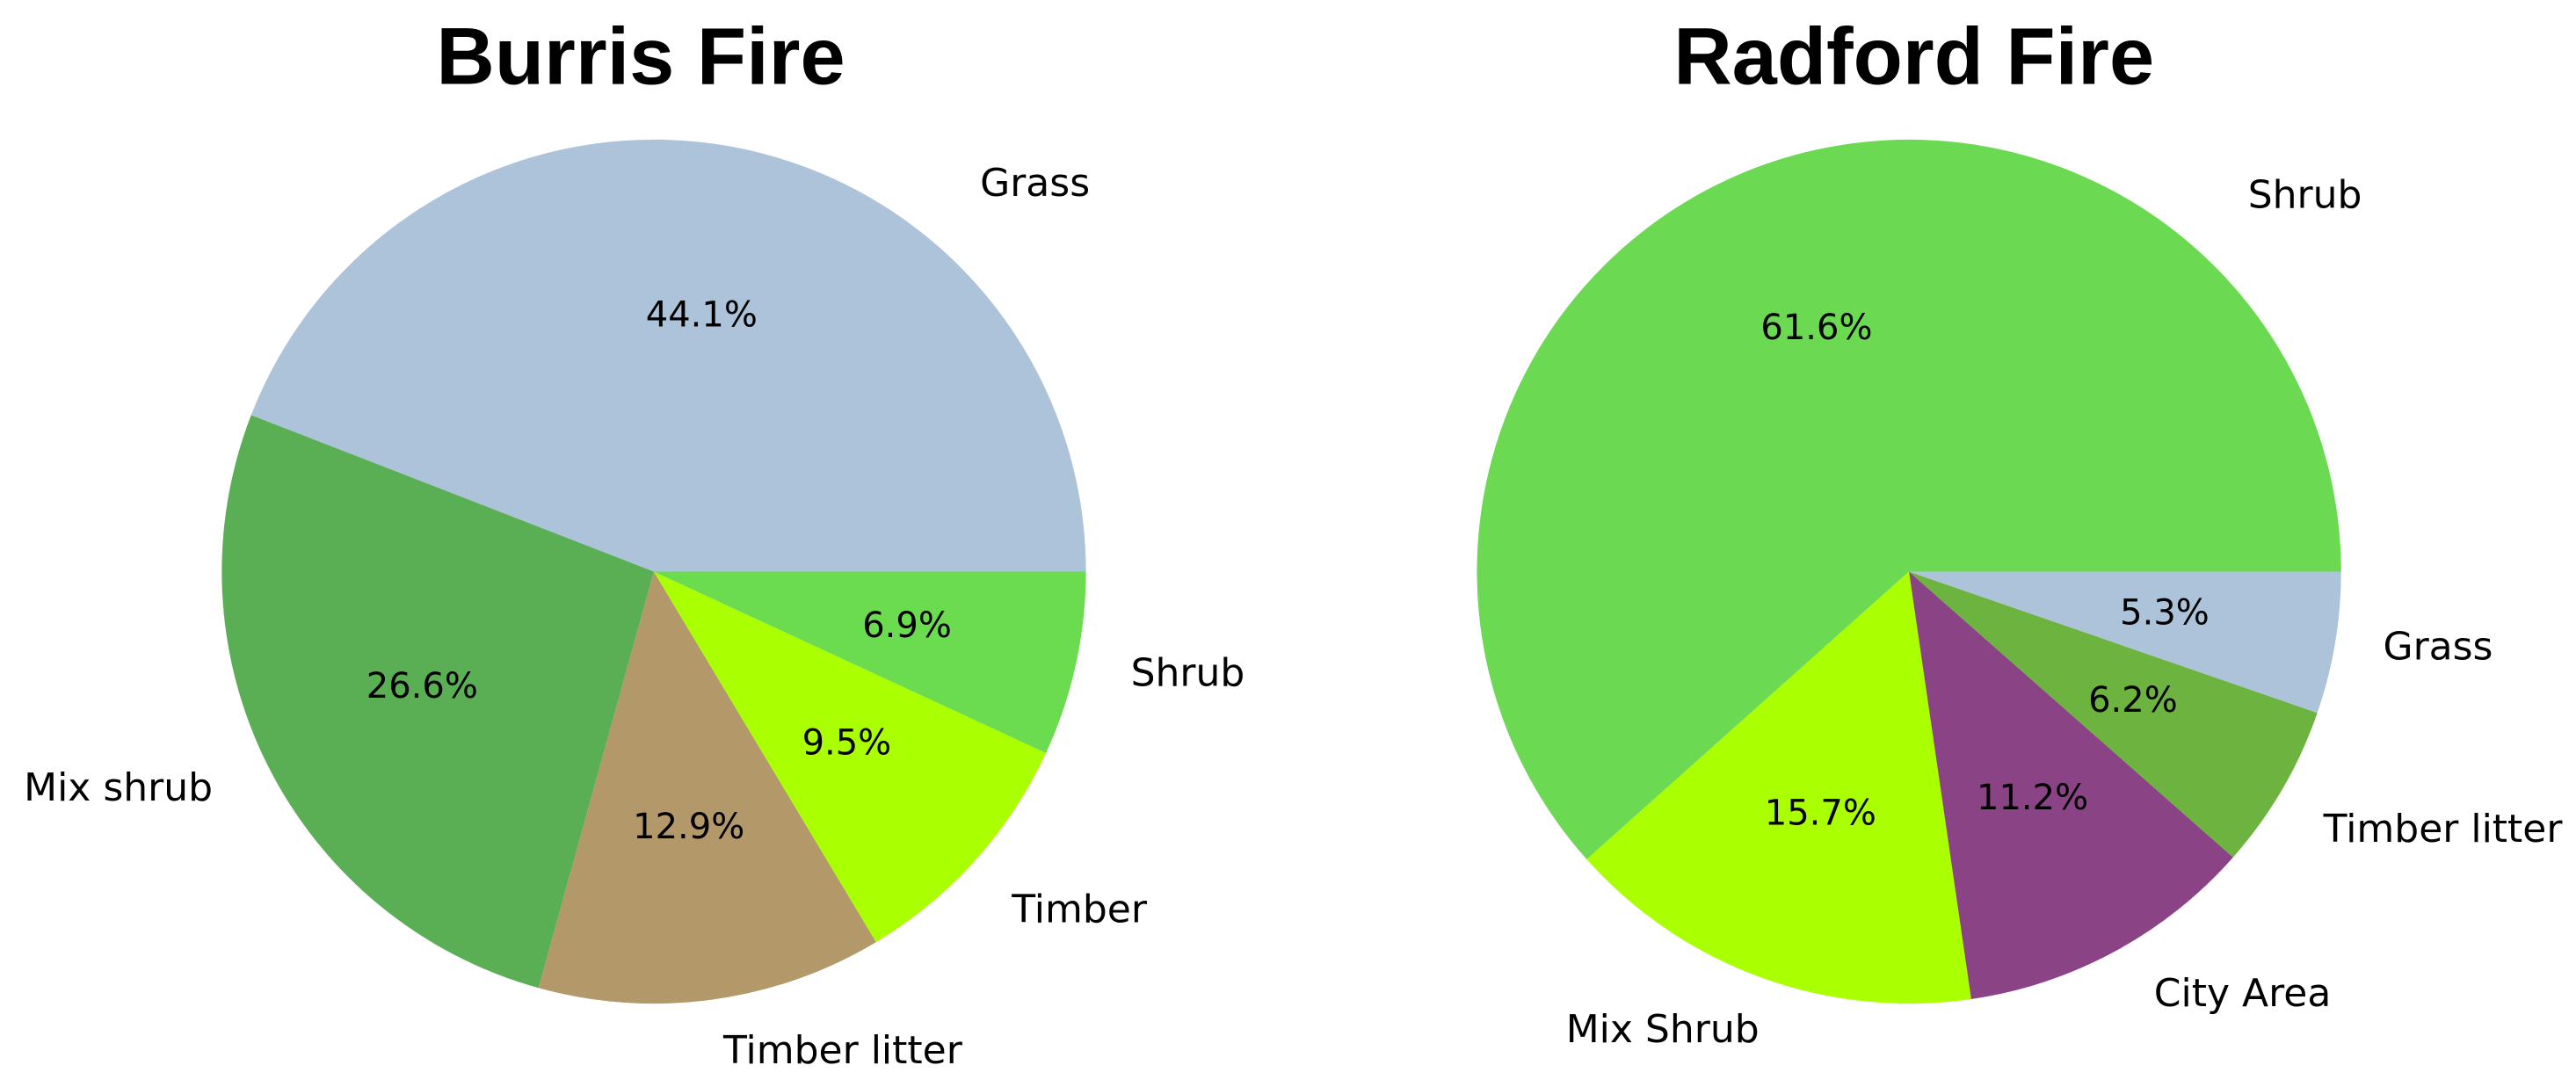  Describe the element at coordinates (1816, 328) in the screenshot. I see `value-label: 61.6%` at that location.